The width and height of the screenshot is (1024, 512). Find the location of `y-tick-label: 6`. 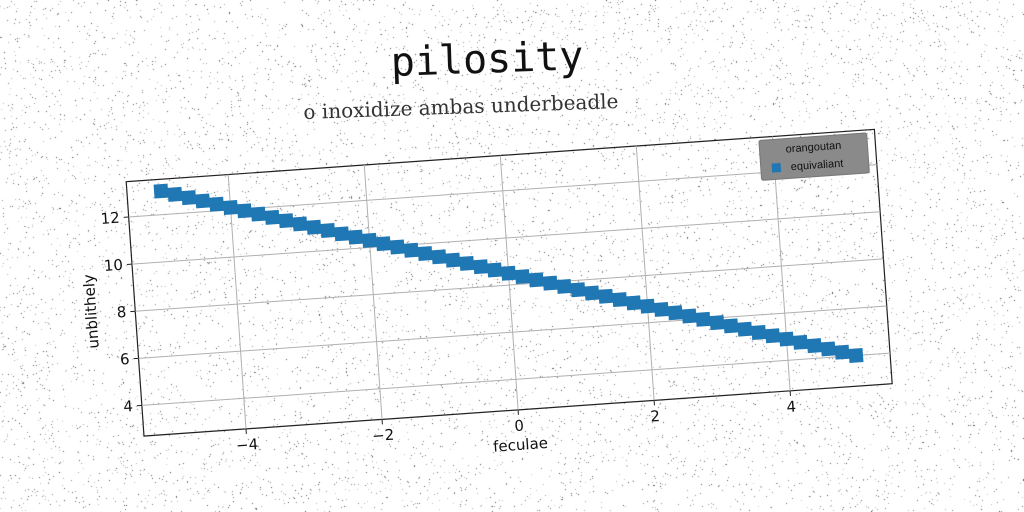

y-tick-label: 6 is located at coordinates (124, 359).